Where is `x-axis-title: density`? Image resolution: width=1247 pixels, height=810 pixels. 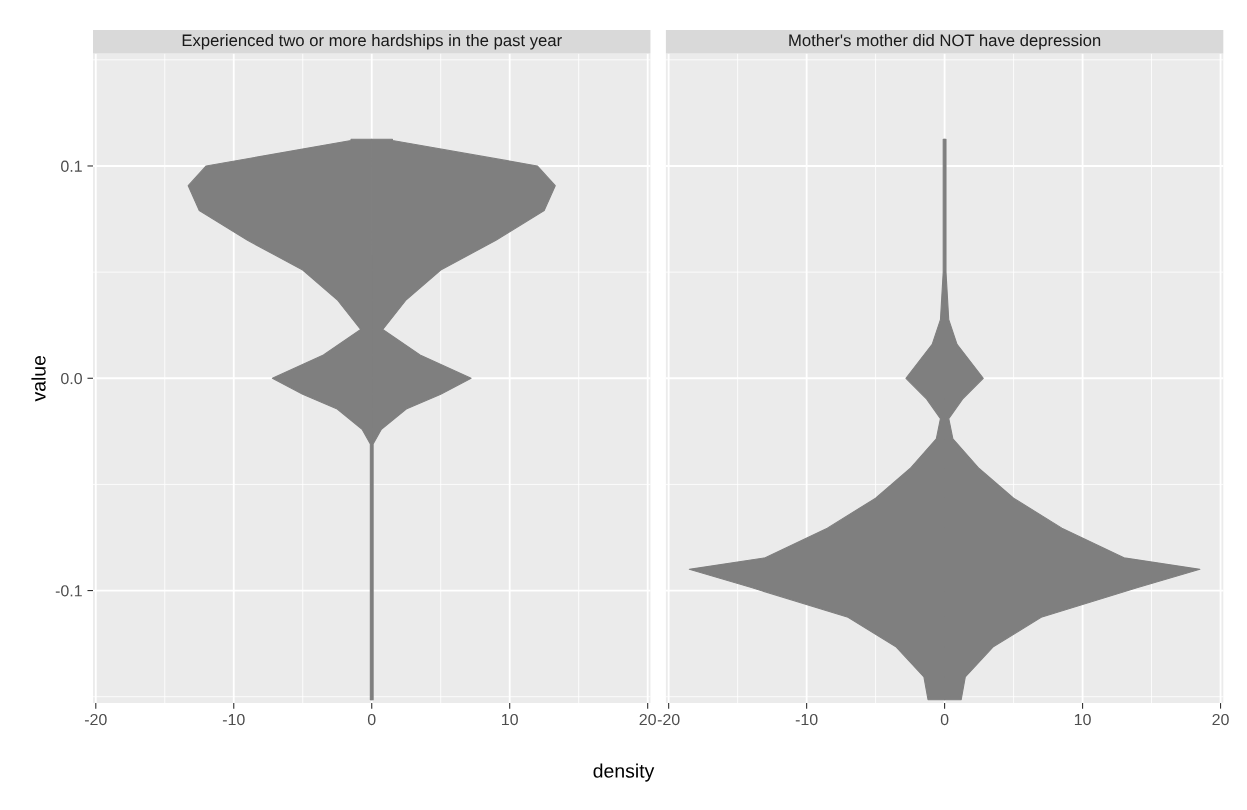 x-axis-title: density is located at coordinates (624, 772).